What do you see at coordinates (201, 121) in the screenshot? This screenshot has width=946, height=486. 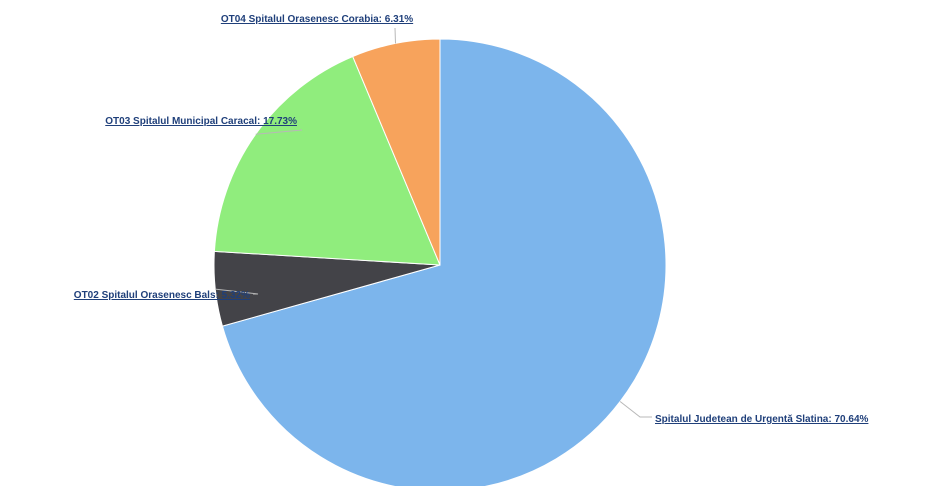 I see `data-label-3: OT03 Spitalul Municipal Caracal: 17.73%` at bounding box center [201, 121].